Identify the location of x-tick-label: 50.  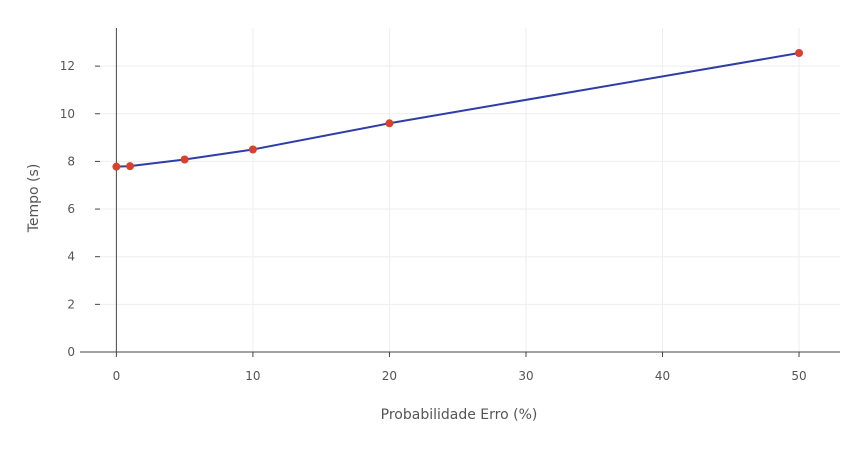
(798, 376).